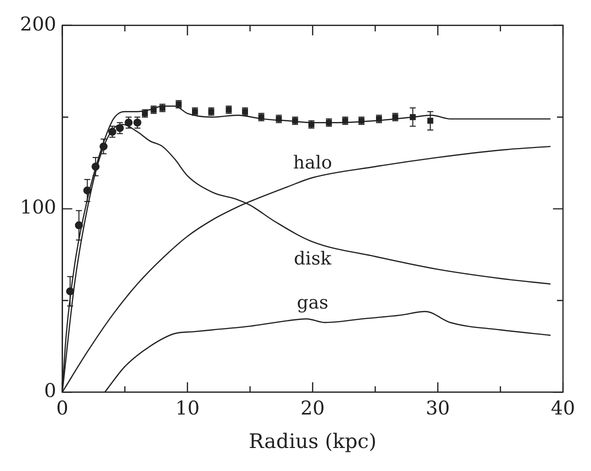 This screenshot has height=471, width=591. I want to click on y-tick-label: 0, so click(50, 391).